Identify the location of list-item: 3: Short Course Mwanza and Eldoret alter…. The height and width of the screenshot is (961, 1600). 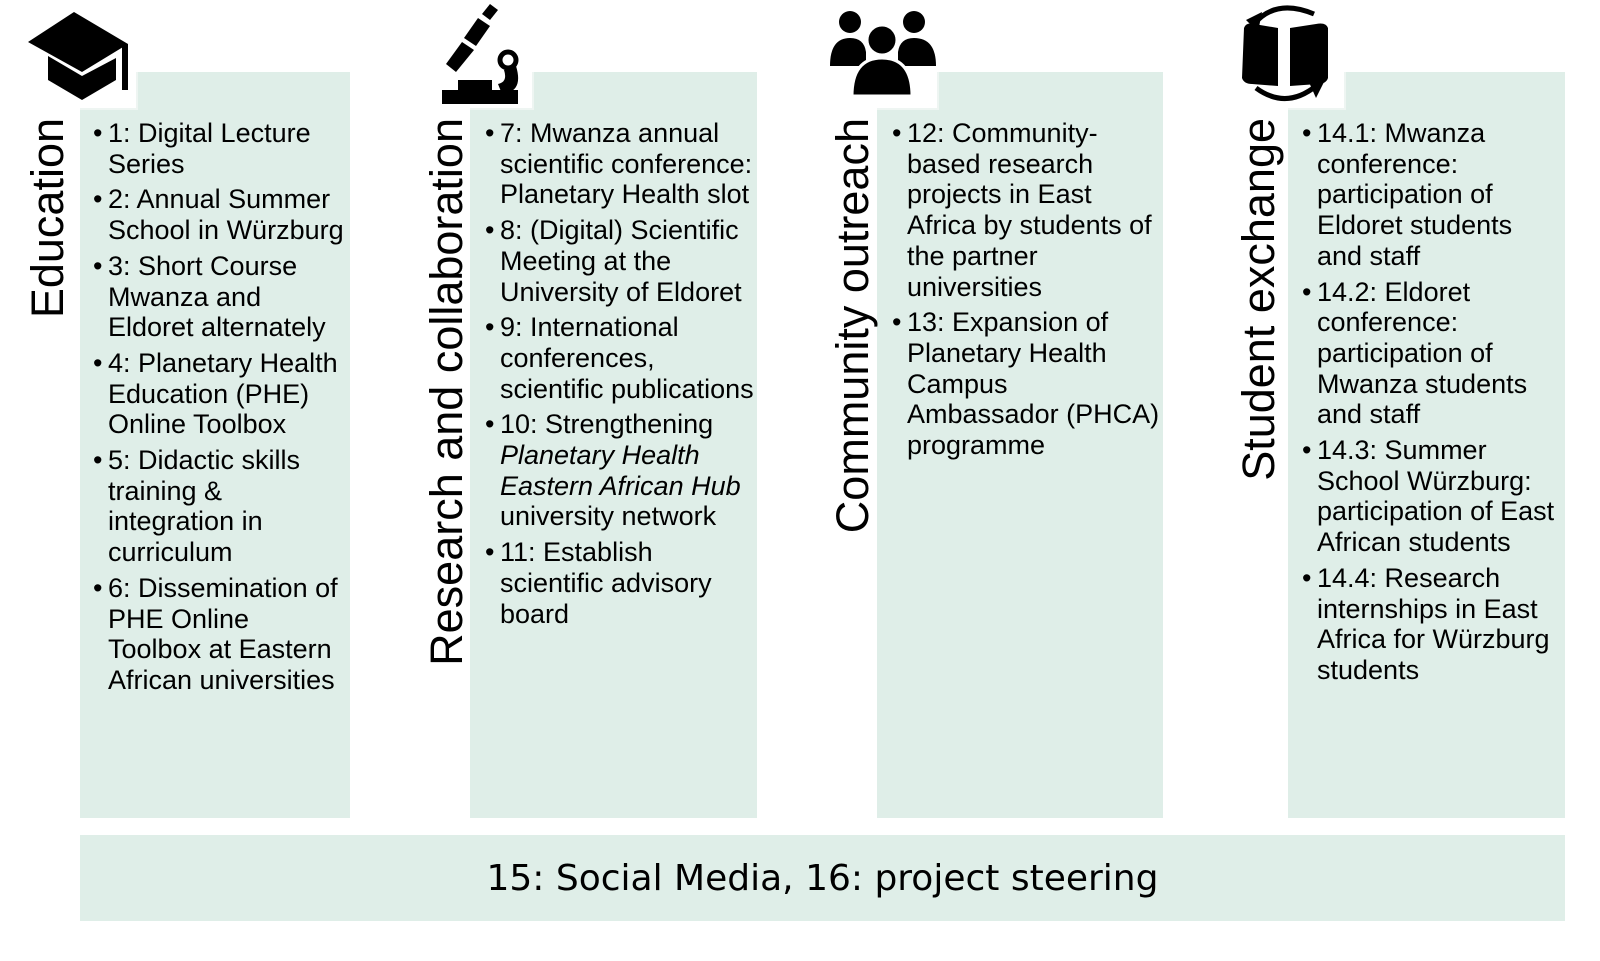
(220, 297).